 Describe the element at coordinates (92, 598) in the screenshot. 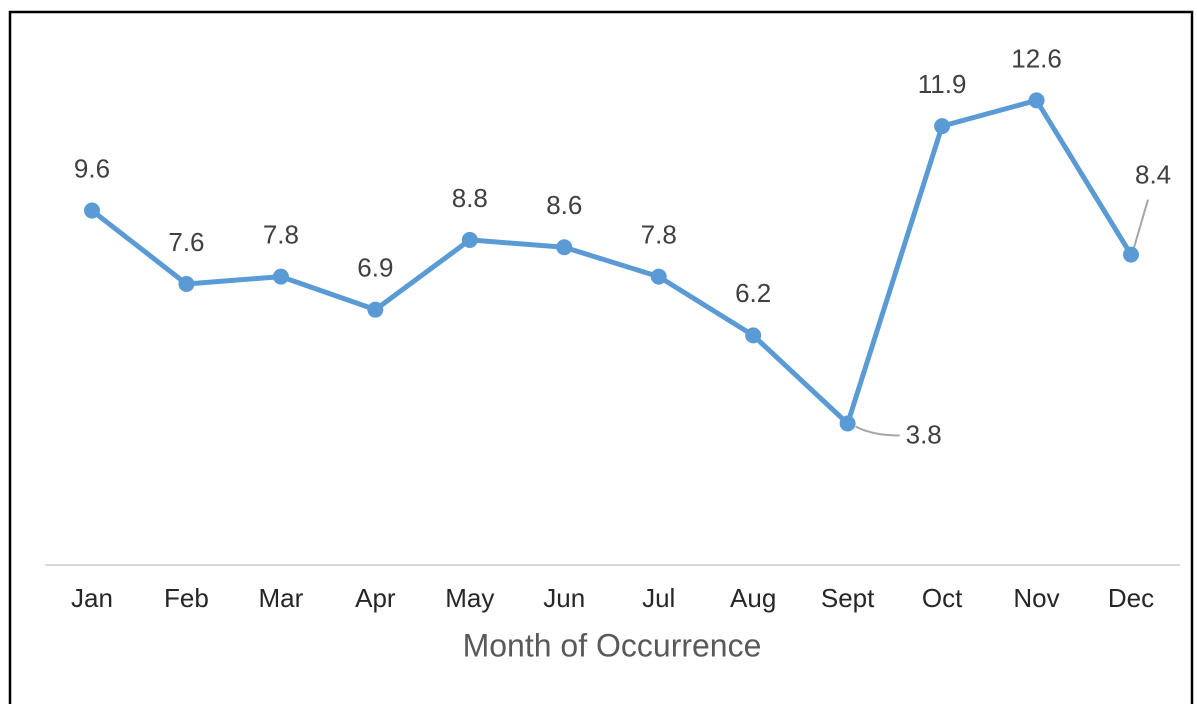

I see `x-tick-label: Jan` at that location.